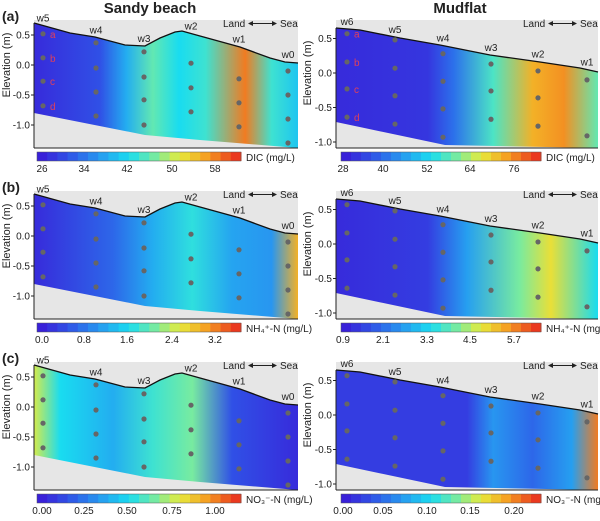 This screenshot has height=521, width=600. I want to click on depth-label: d, so click(53, 107).